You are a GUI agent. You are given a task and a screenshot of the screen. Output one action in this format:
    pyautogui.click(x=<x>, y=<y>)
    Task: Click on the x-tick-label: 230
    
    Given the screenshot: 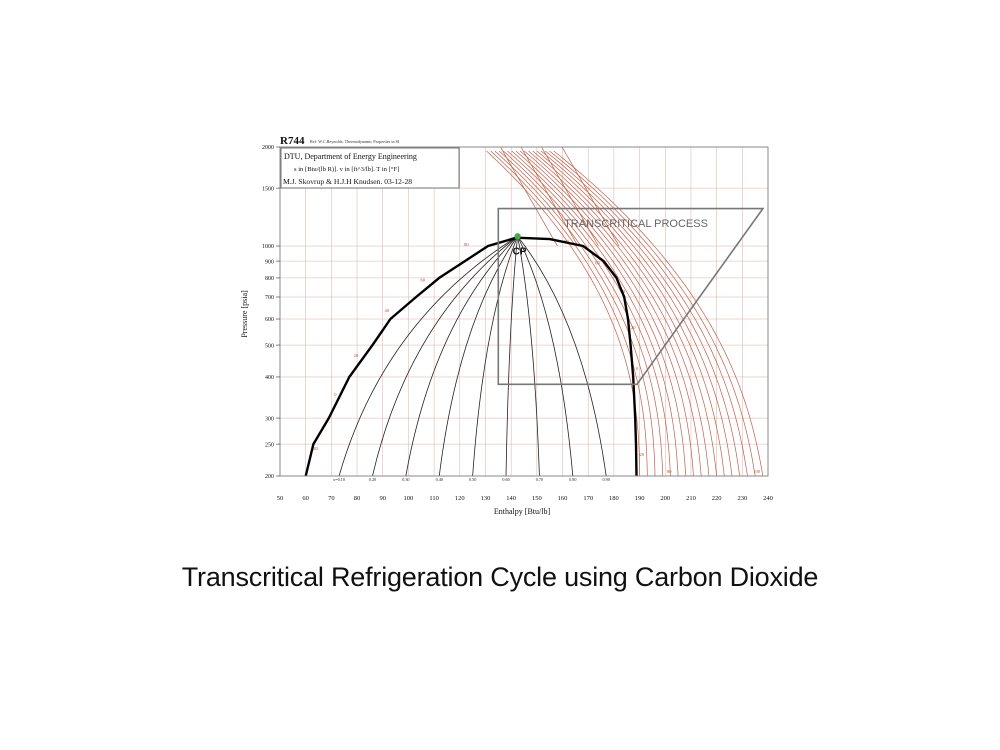 What is the action you would take?
    pyautogui.click(x=742, y=498)
    